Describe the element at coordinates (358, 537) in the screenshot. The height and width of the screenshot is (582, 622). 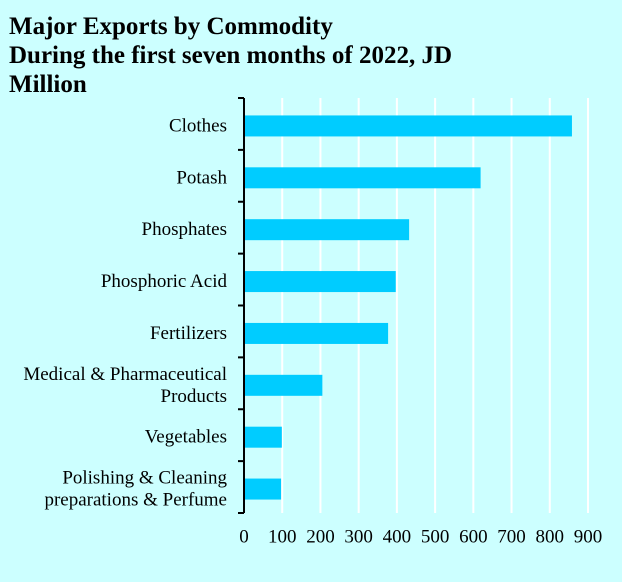
I see `x-tick-label: 300` at that location.